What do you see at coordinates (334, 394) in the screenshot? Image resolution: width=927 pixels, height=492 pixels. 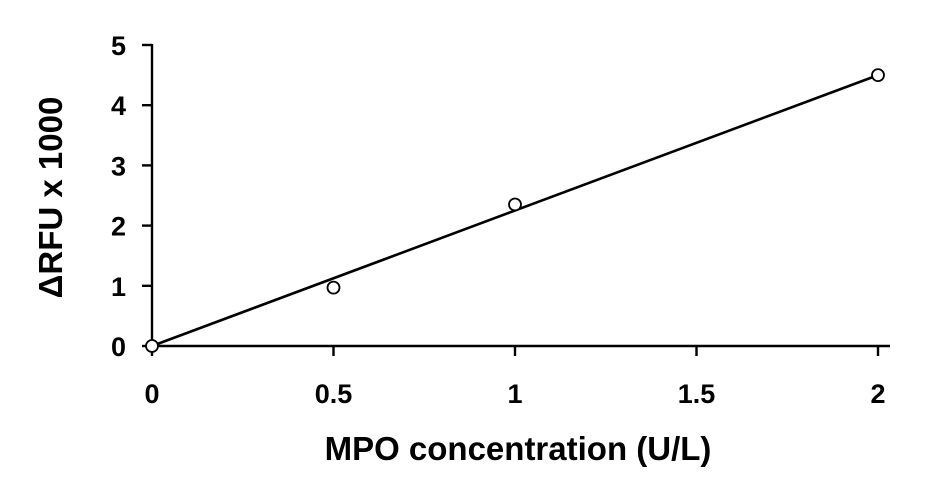 I see `x-tick-label: 0.5` at bounding box center [334, 394].